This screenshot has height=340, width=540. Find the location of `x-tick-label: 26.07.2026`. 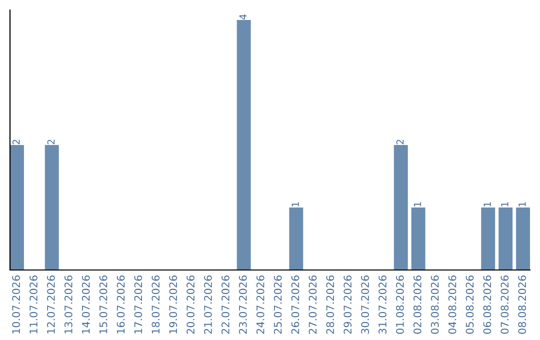

x-tick-label: 26.07.2026 is located at coordinates (295, 305).